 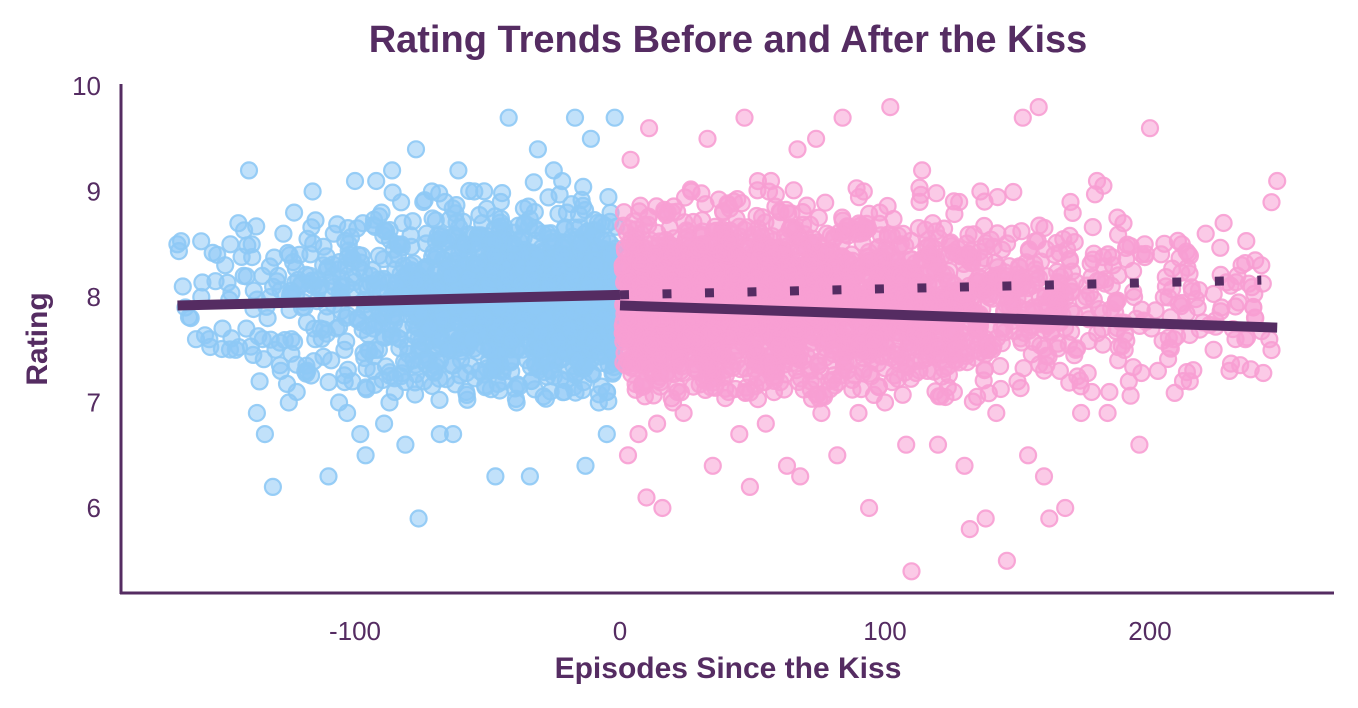 What do you see at coordinates (86, 297) in the screenshot?
I see `y-tick-group: 6 7 8 9 10` at bounding box center [86, 297].